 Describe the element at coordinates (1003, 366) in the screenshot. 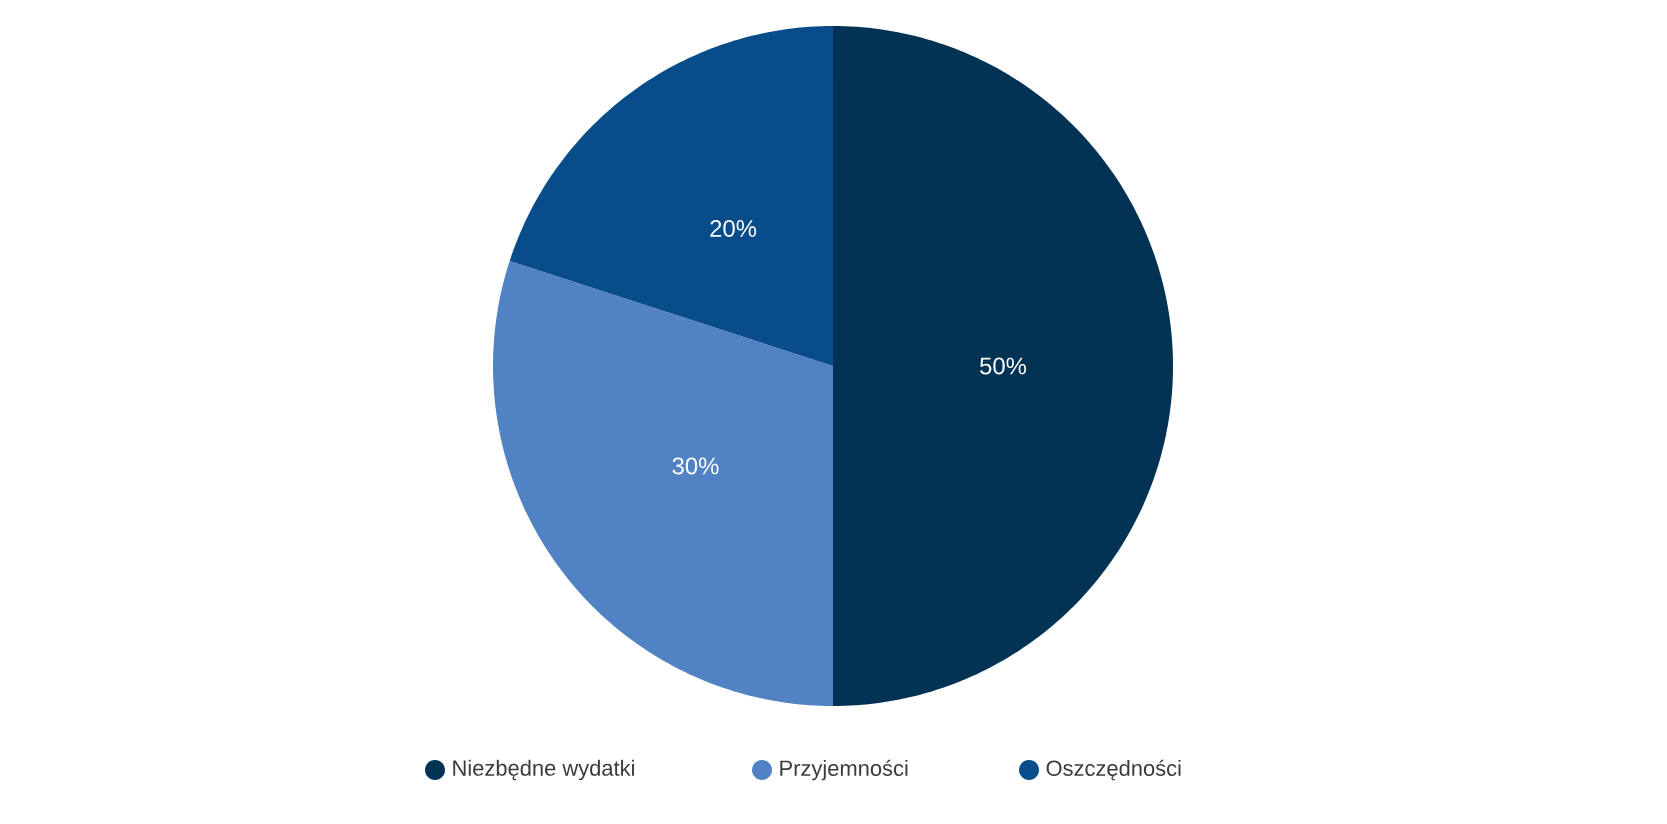

I see `data-label: 50%` at that location.